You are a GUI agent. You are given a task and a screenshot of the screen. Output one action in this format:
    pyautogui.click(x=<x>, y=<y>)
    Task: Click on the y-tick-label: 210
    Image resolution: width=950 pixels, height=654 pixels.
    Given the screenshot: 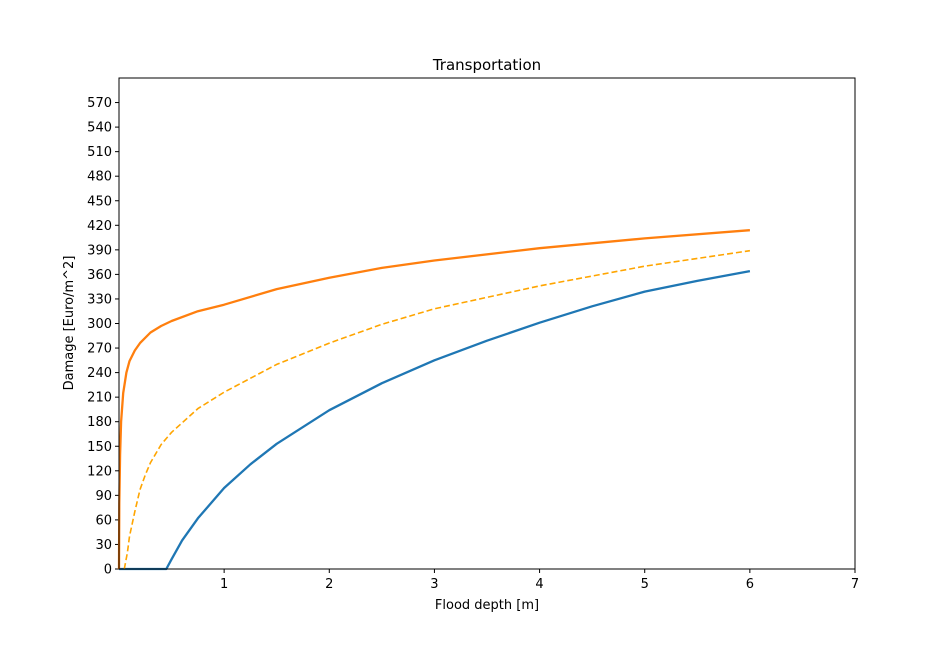 What is the action you would take?
    pyautogui.click(x=99, y=398)
    